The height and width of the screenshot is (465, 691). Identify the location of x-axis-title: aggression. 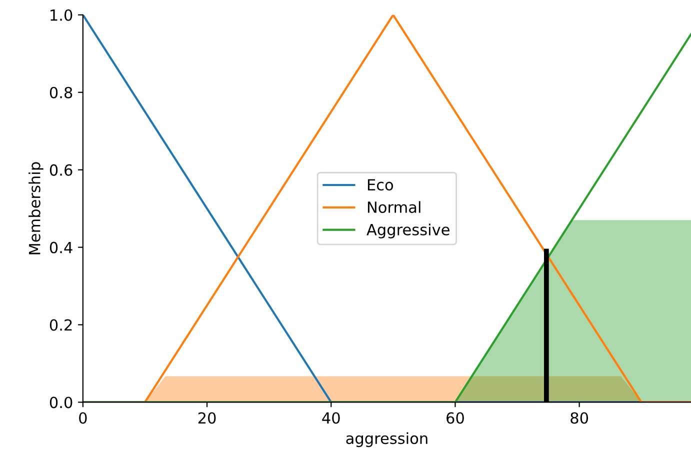
(387, 440).